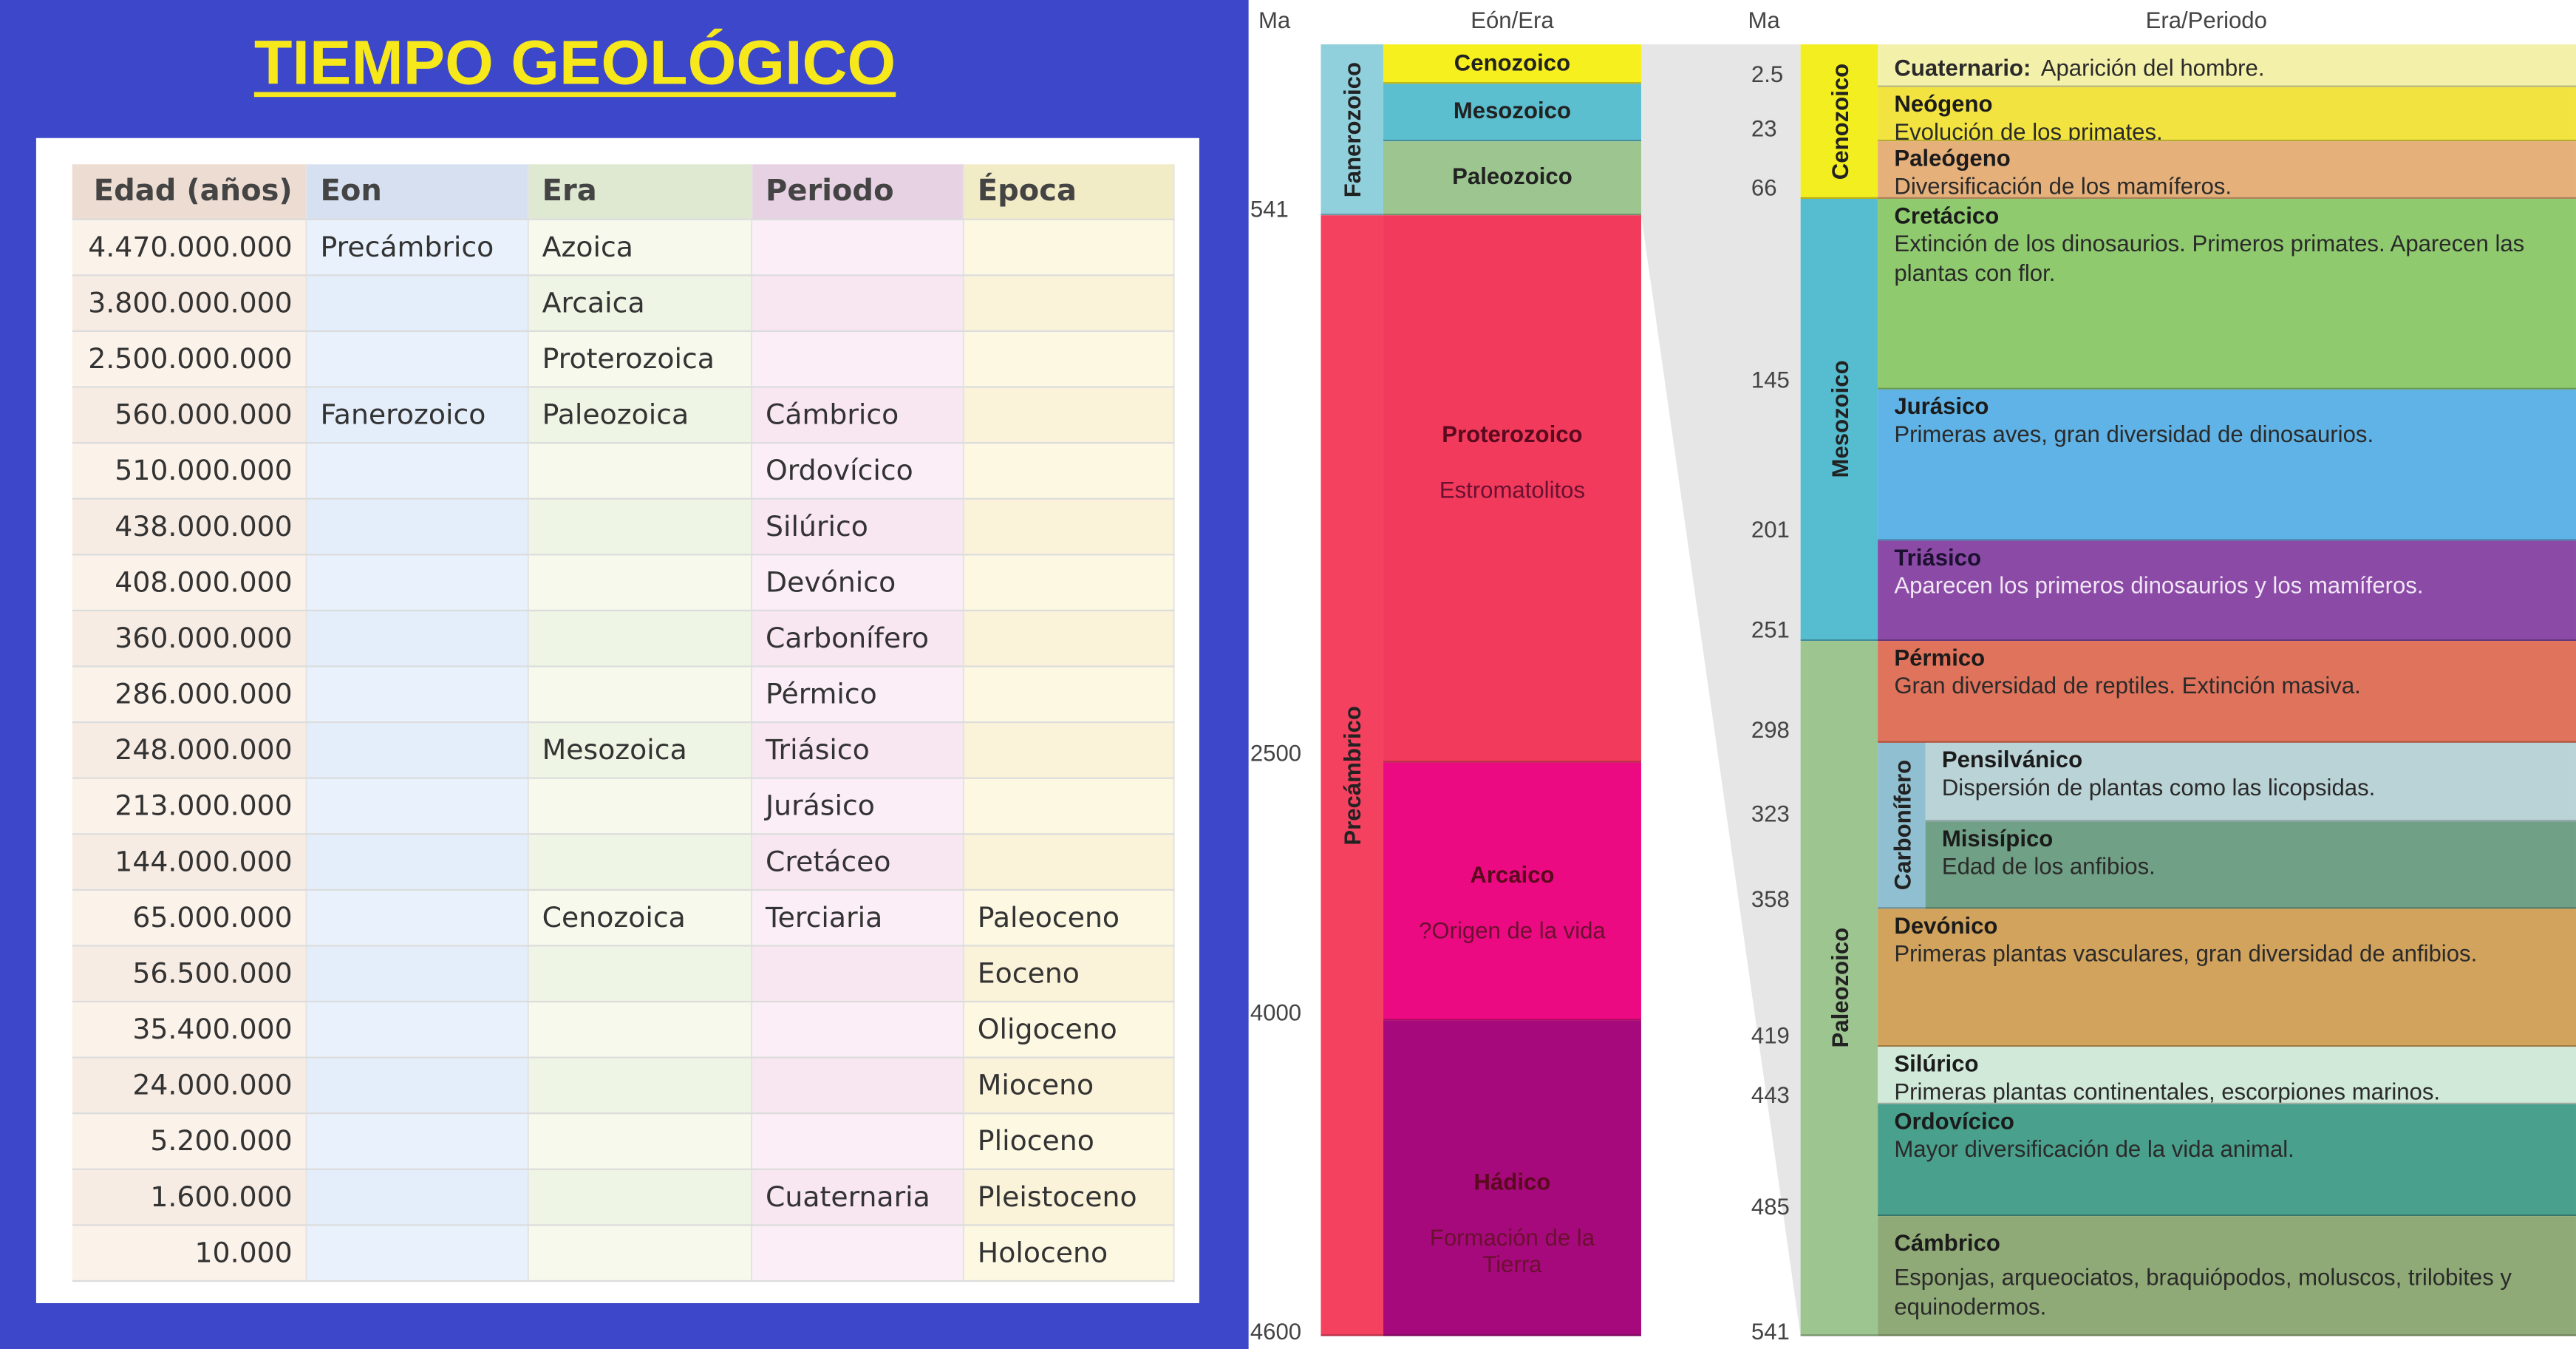 Image resolution: width=2576 pixels, height=1349 pixels. Describe the element at coordinates (1770, 813) in the screenshot. I see `ma-tick-right: 323` at that location.